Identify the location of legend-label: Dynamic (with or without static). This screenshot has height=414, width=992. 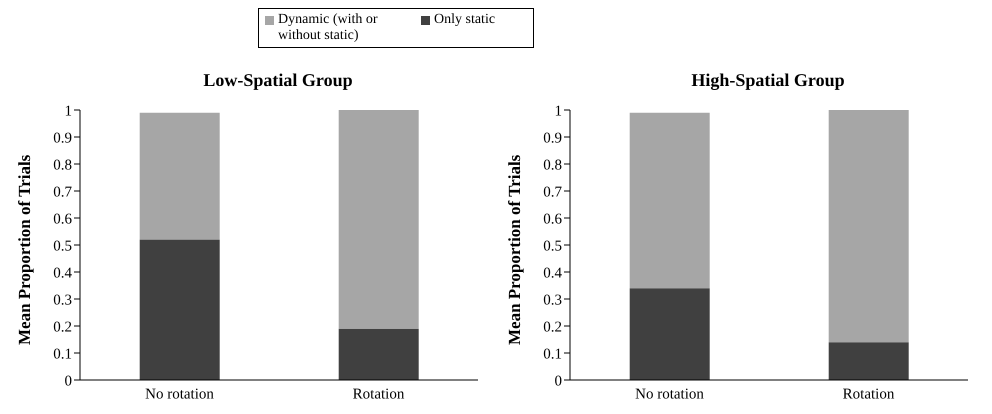
(328, 28).